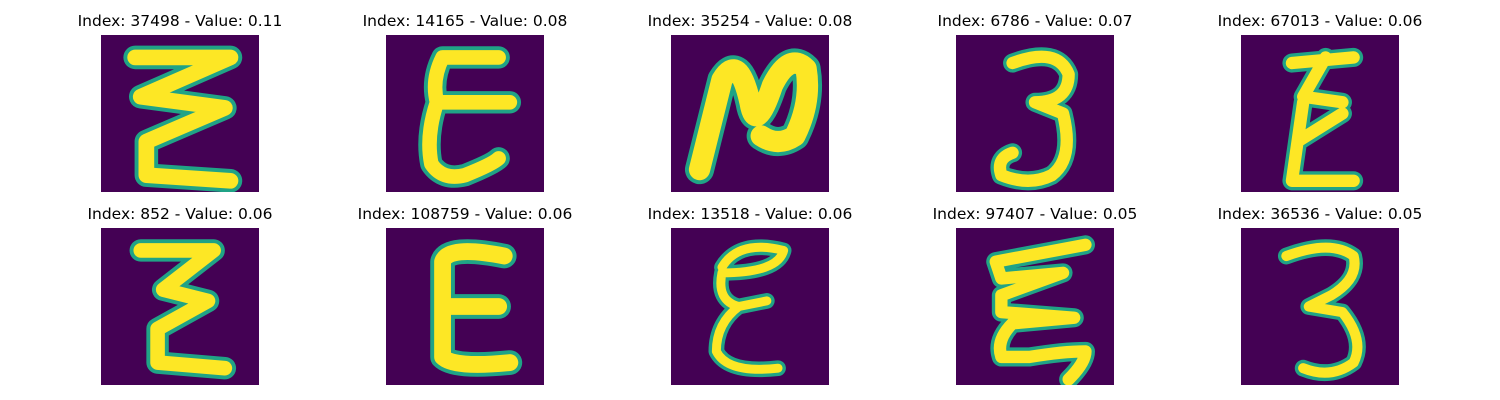 This screenshot has width=1500, height=400. I want to click on panel-title: Index: 36536 - Value: 0.05, so click(1320, 214).